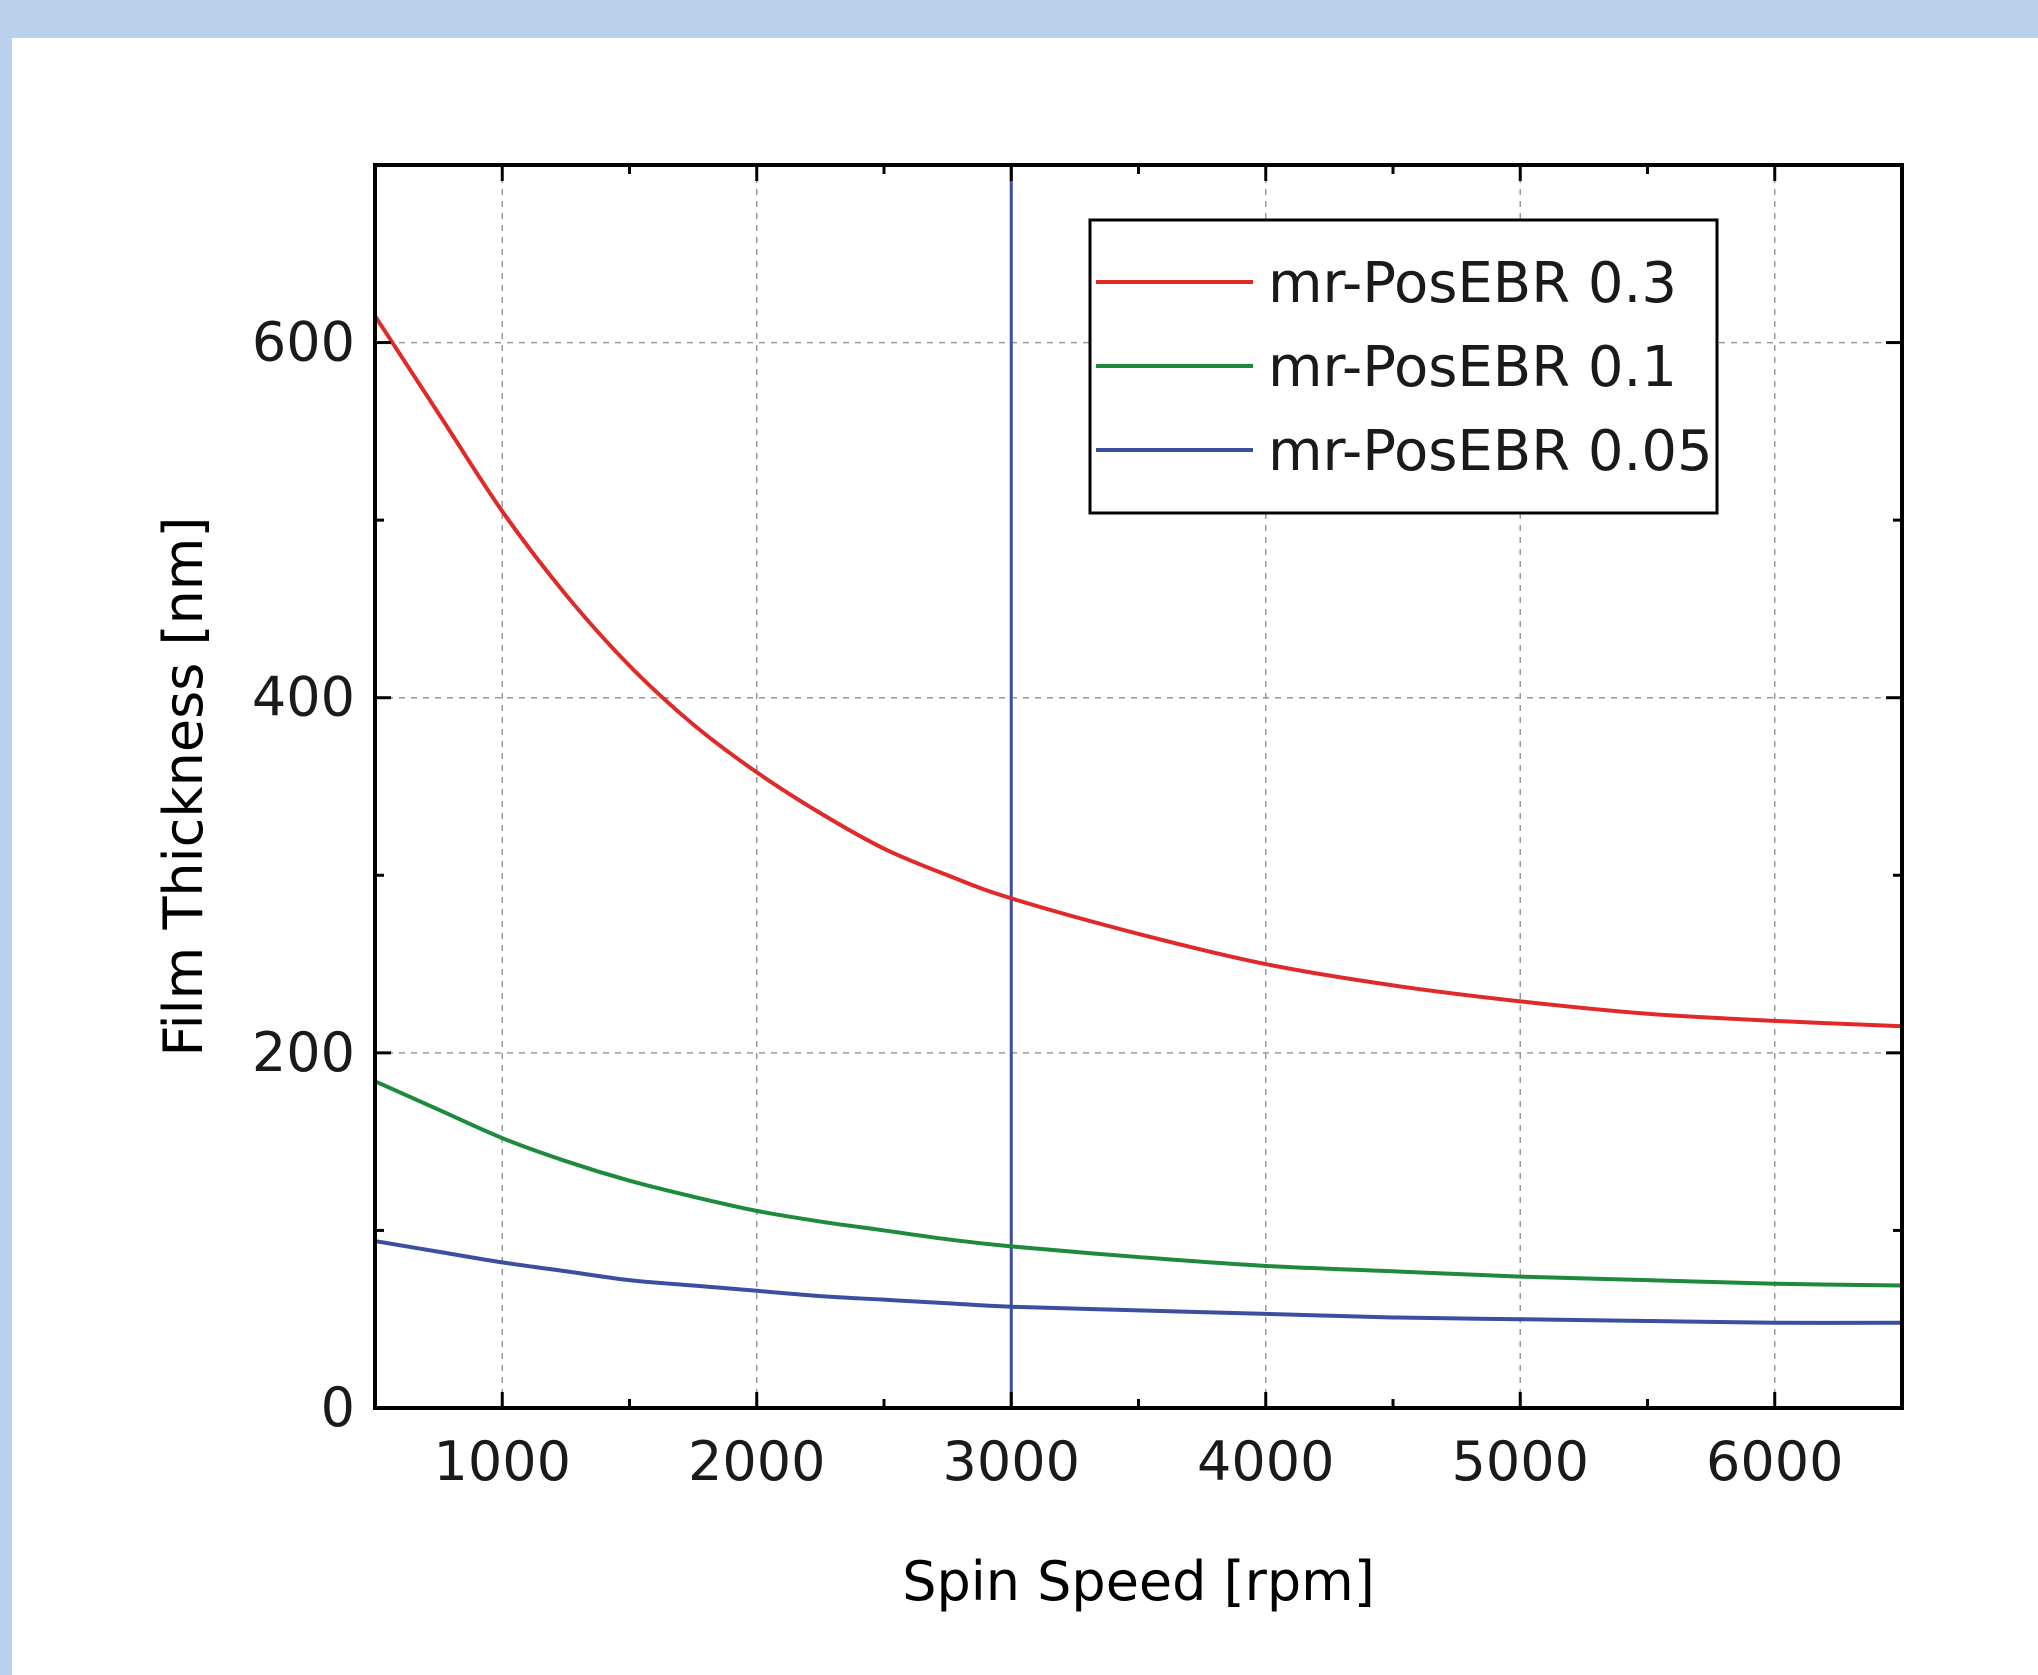 The image size is (2038, 1675). What do you see at coordinates (338, 1407) in the screenshot?
I see `y-tick-label: 0` at bounding box center [338, 1407].